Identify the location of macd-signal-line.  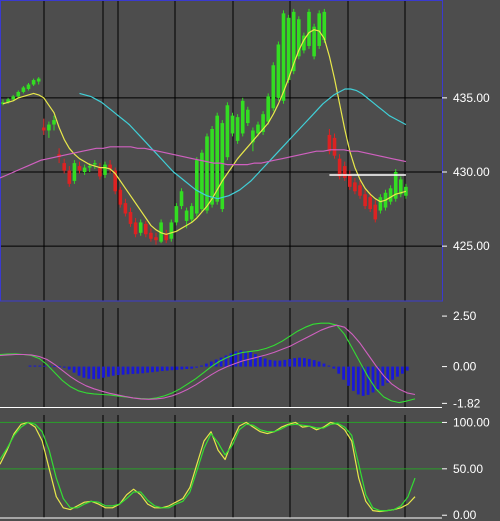
(208, 363).